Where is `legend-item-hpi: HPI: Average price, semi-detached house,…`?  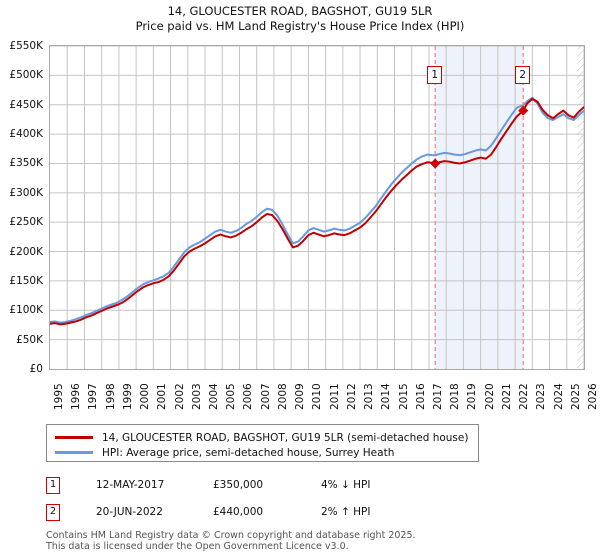 legend-item-hpi: HPI: Average price, semi-detached house,… is located at coordinates (262, 452).